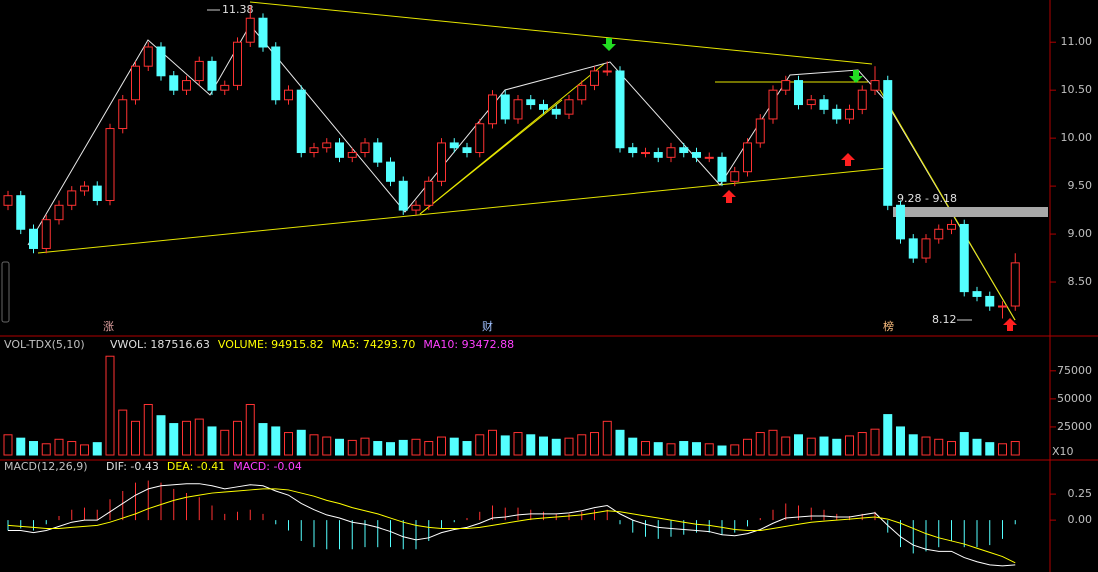  What do you see at coordinates (1074, 398) in the screenshot?
I see `y-tick-label: 50000` at bounding box center [1074, 398].